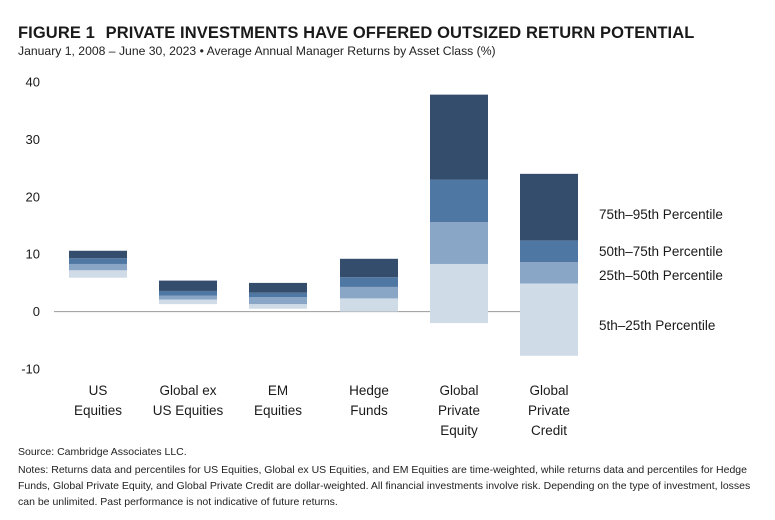 Image resolution: width=775 pixels, height=520 pixels. Describe the element at coordinates (661, 214) in the screenshot. I see `legend-label: 75th–95th Percentile` at that location.